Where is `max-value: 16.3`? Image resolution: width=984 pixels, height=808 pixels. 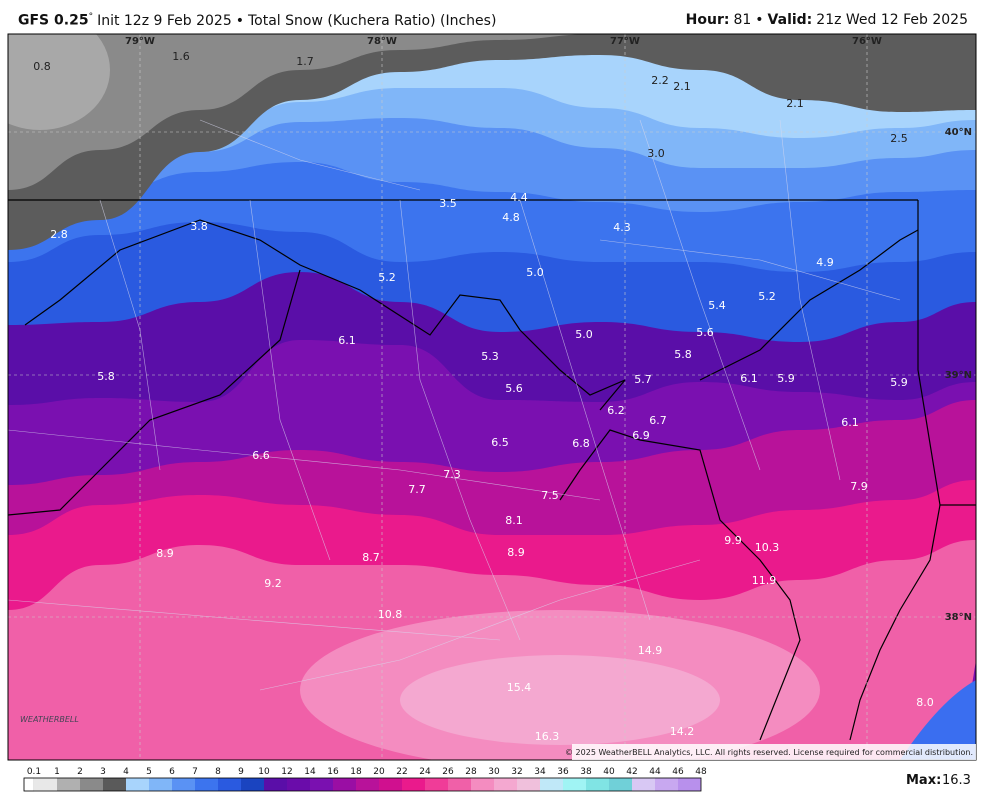 max-value: 16.3 is located at coordinates (956, 780).